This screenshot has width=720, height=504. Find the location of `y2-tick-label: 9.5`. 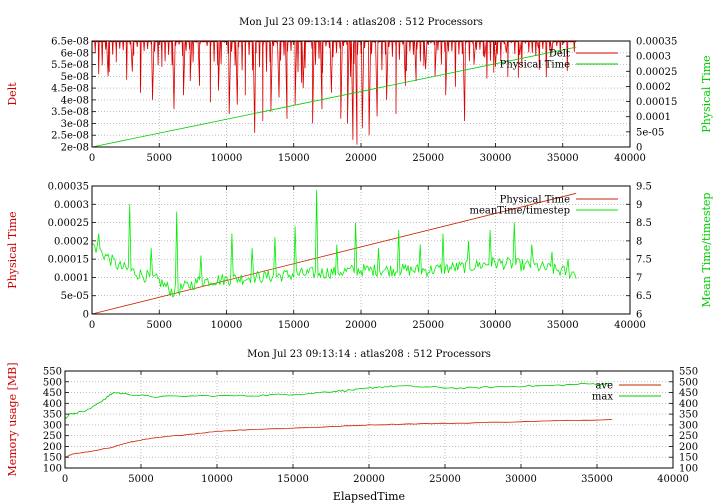

y2-tick-label: 9.5 is located at coordinates (644, 187).